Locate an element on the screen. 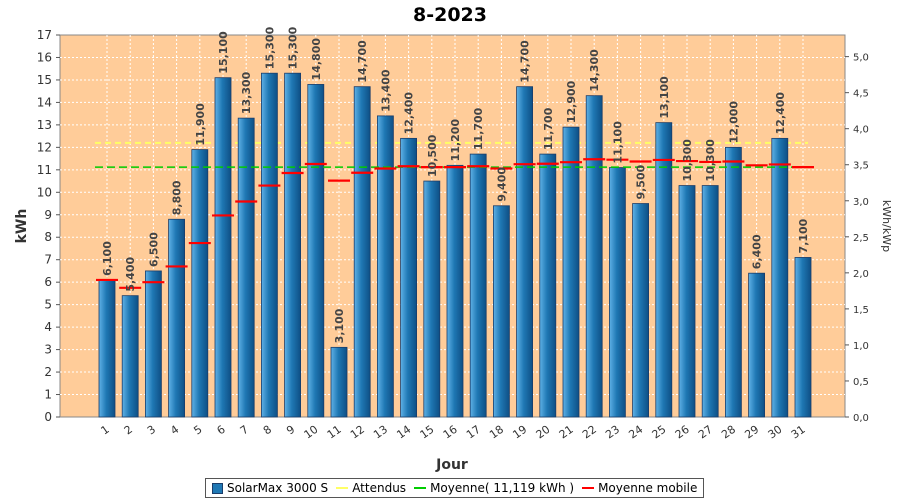 This screenshot has width=900, height=504. x-tick-label: 4 is located at coordinates (174, 430).